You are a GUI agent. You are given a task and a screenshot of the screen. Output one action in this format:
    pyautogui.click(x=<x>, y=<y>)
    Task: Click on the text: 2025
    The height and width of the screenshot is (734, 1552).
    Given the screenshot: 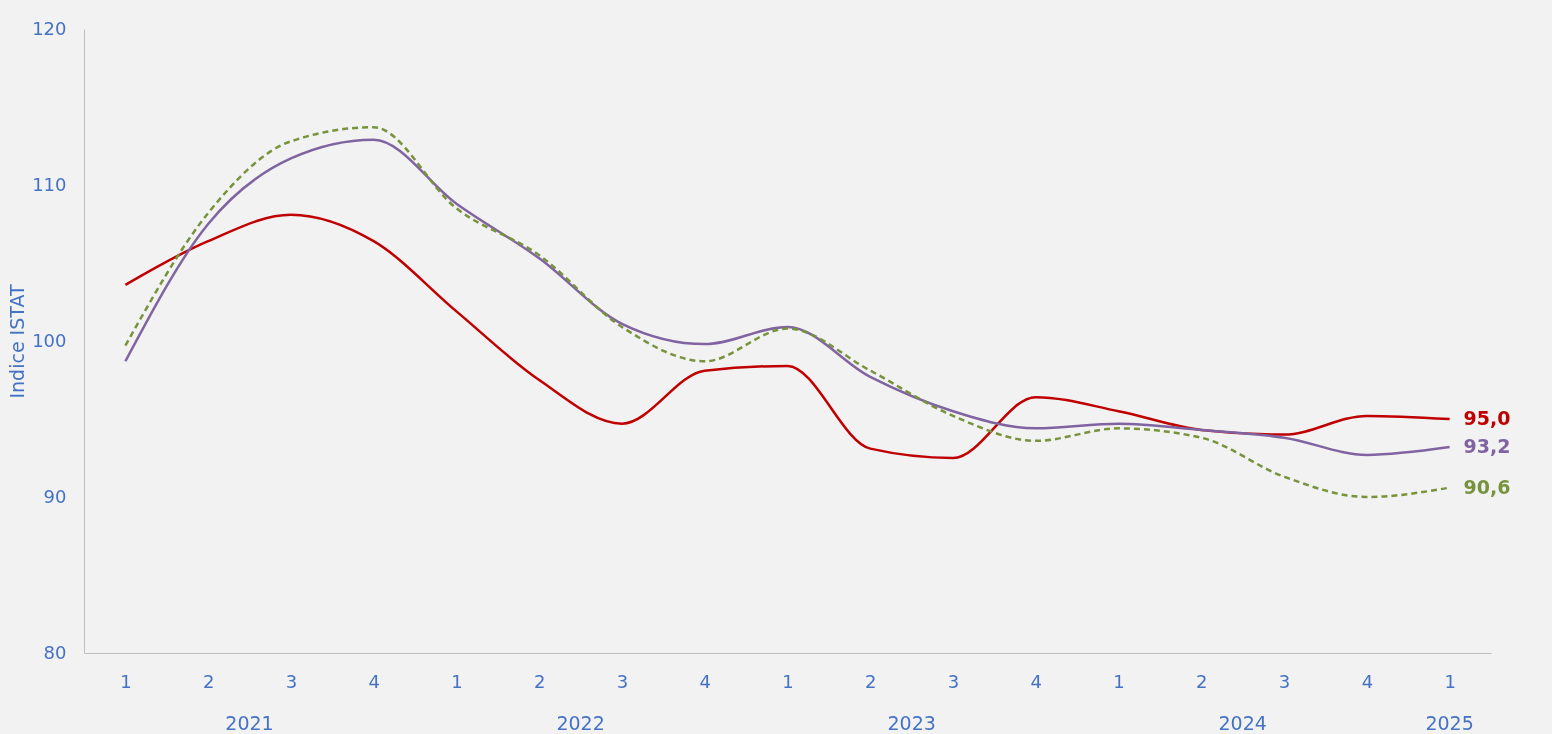 What is the action you would take?
    pyautogui.click(x=1449, y=723)
    